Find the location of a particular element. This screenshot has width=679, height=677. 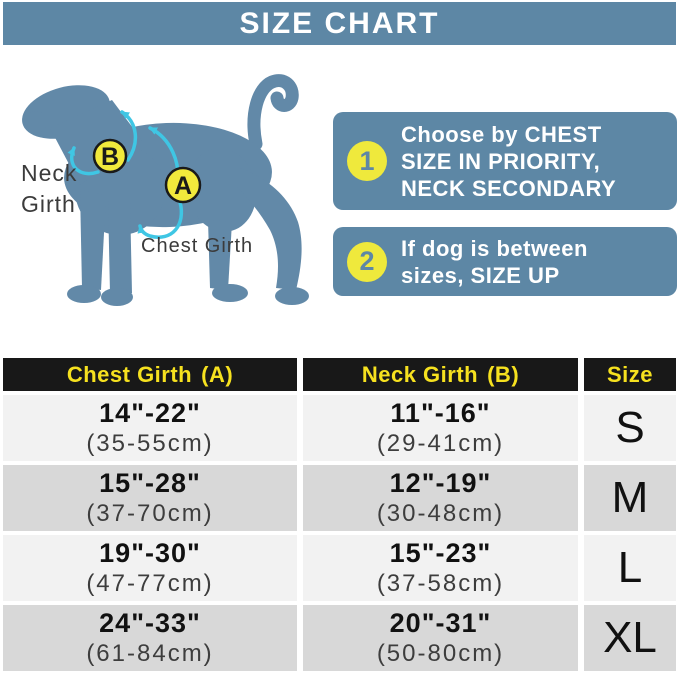

table-row-l-neck-cell: 15"-23" (37-58cm) is located at coordinates (440, 568).